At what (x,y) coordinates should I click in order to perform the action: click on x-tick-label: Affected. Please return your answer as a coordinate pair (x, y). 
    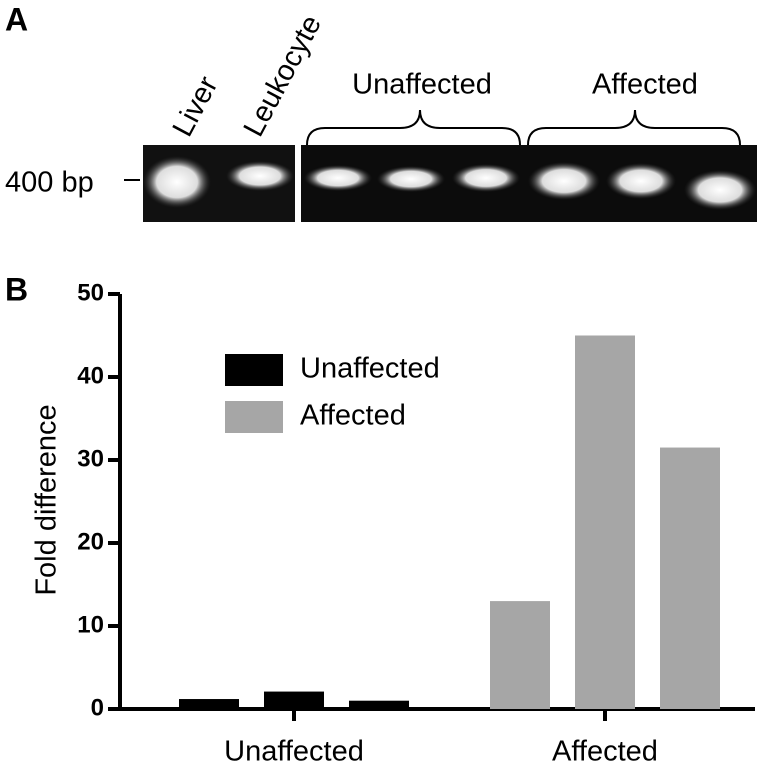
    Looking at the image, I should click on (605, 752).